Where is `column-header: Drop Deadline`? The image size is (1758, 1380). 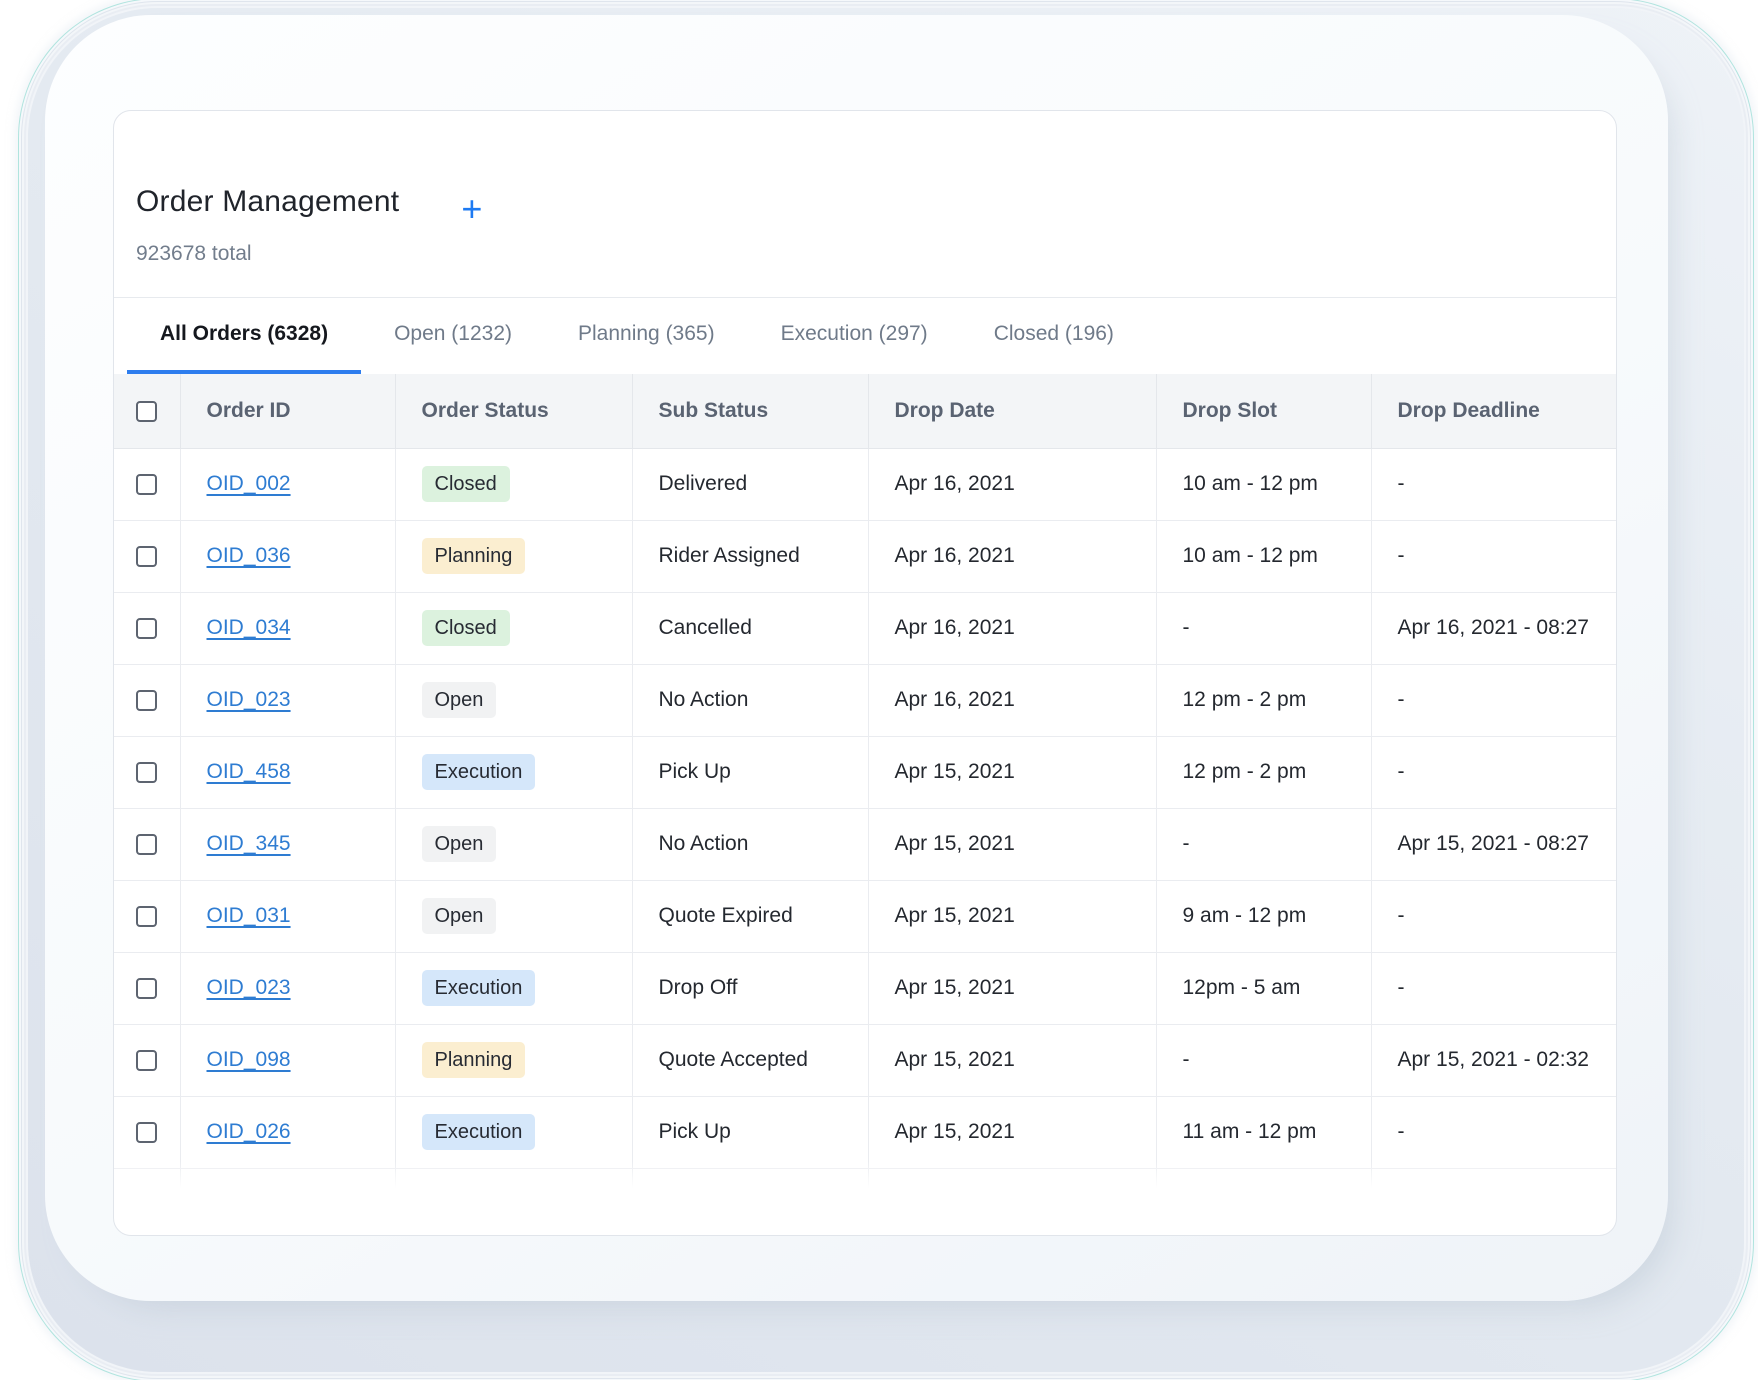
column-header: Drop Deadline is located at coordinates (1493, 411).